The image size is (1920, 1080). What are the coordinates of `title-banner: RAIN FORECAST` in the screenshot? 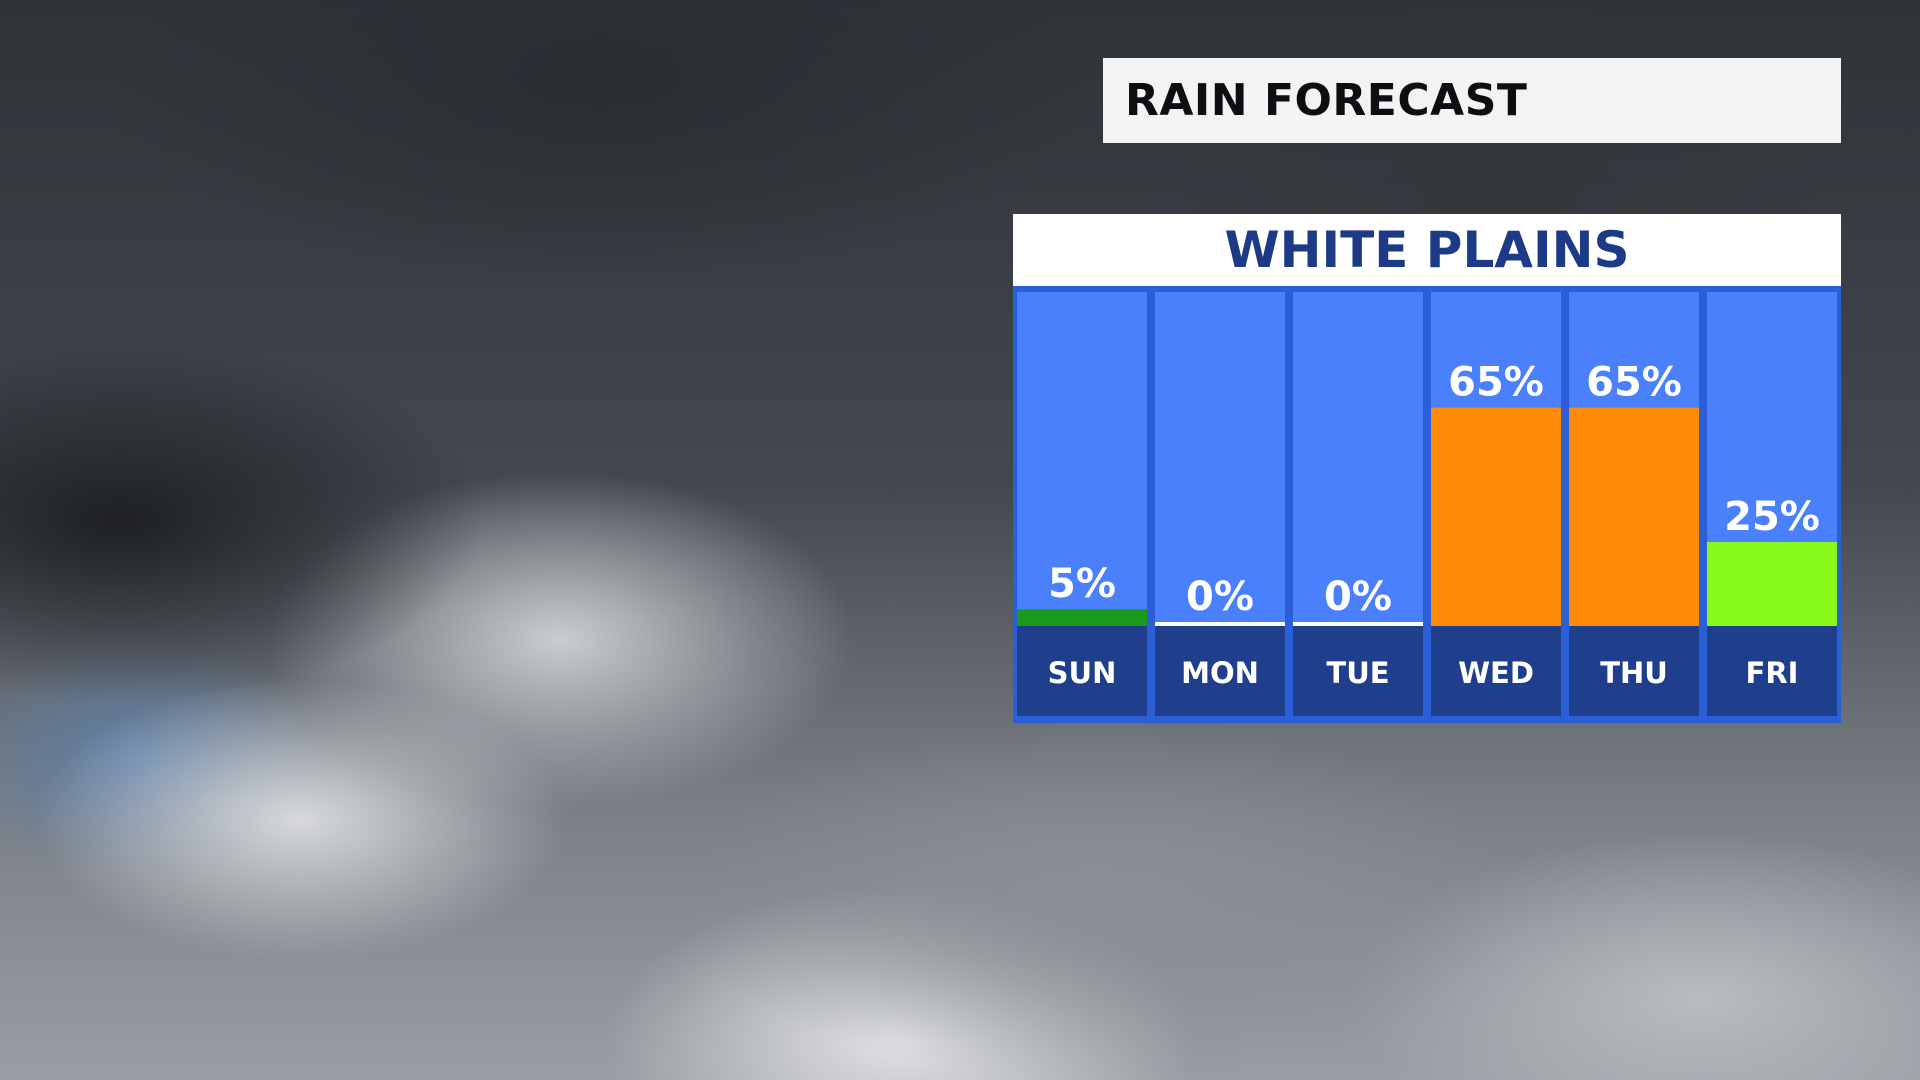 It's located at (1472, 100).